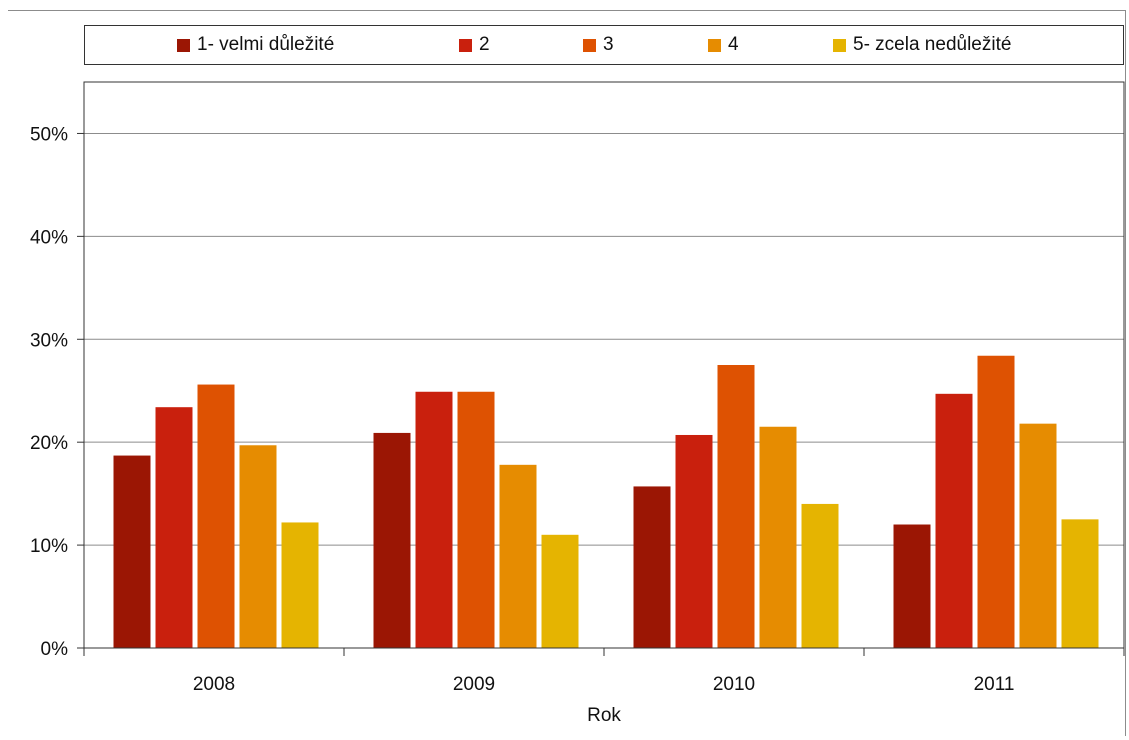 This screenshot has width=1129, height=740. Describe the element at coordinates (734, 684) in the screenshot. I see `x-tick-label-2010: 2010` at that location.